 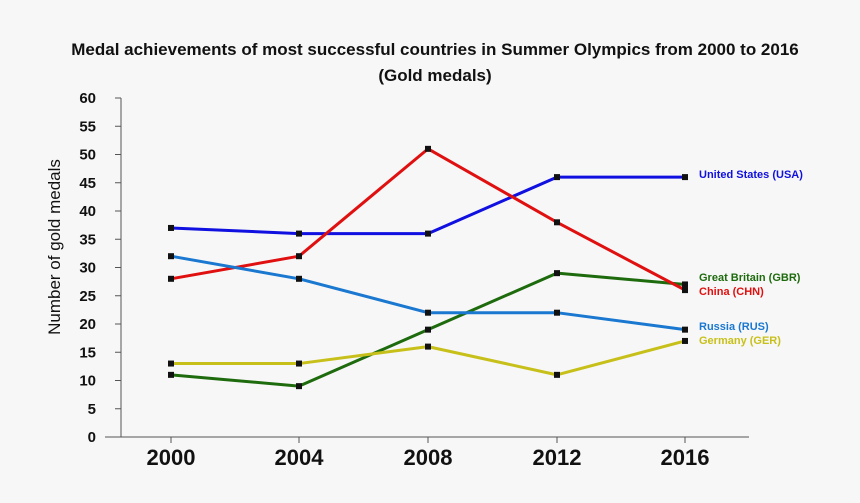 I want to click on y-tick-label: 10, so click(x=87, y=381).